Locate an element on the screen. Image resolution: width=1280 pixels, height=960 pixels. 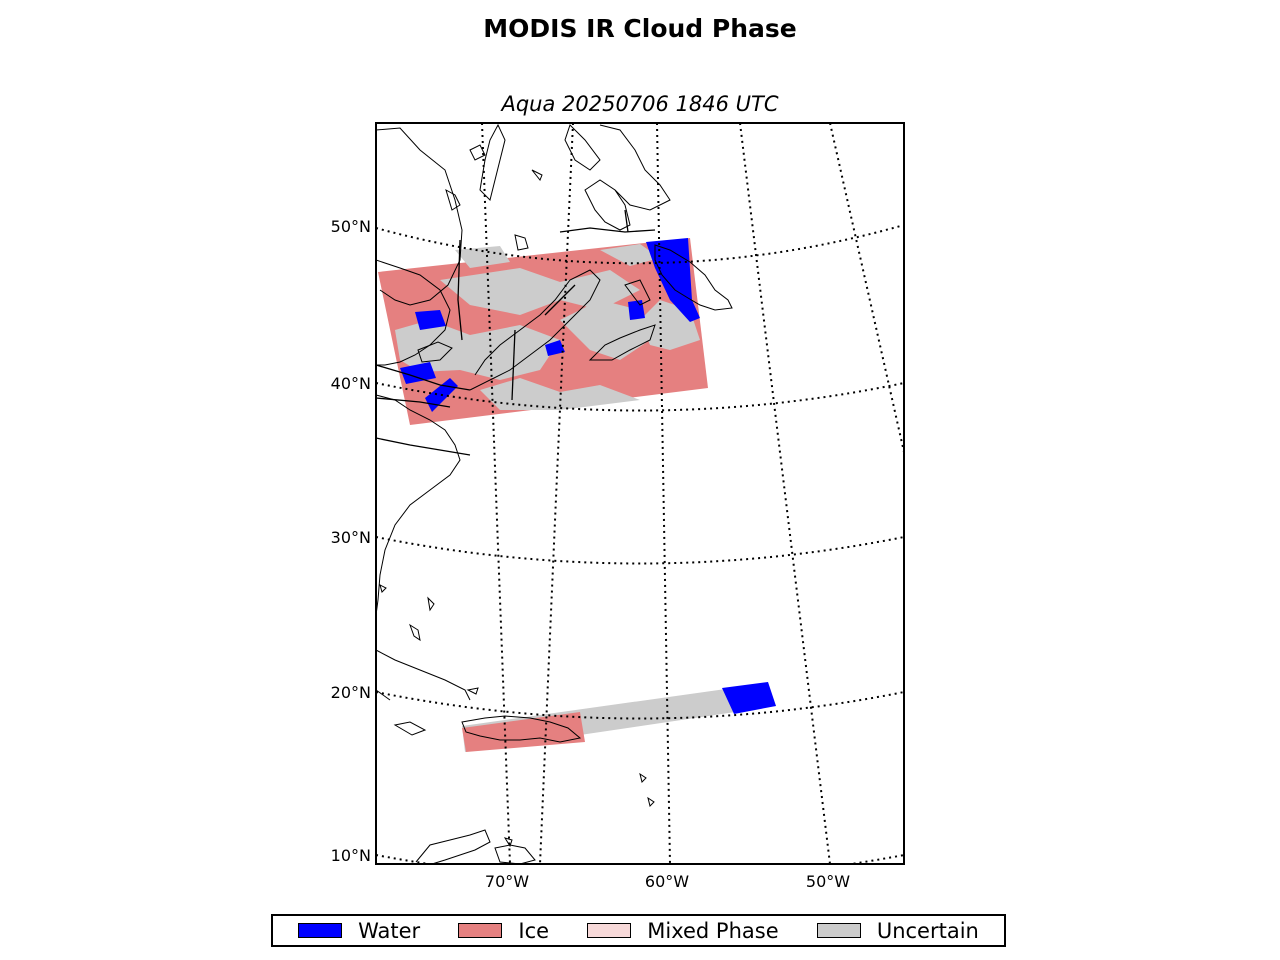
lon-label-60w: 60°W is located at coordinates (667, 881).